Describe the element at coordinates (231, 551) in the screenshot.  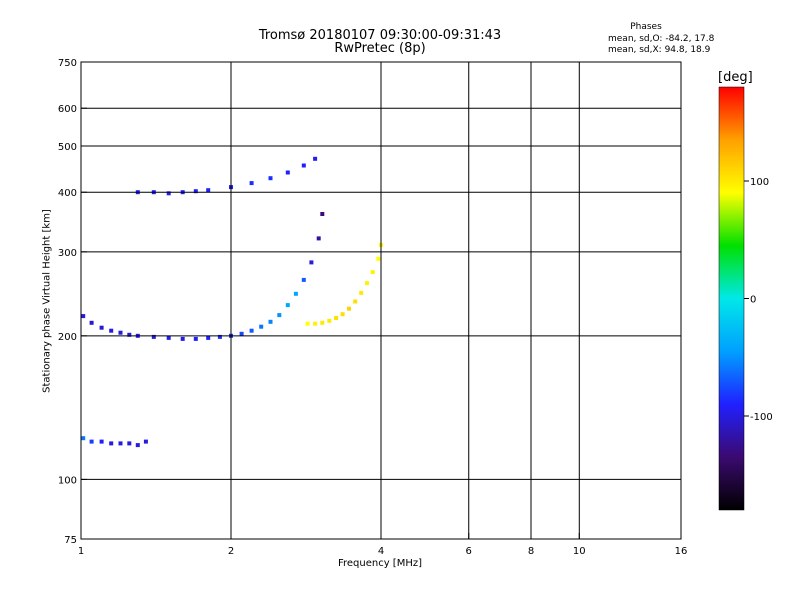
I see `x-tick-label: 2` at that location.